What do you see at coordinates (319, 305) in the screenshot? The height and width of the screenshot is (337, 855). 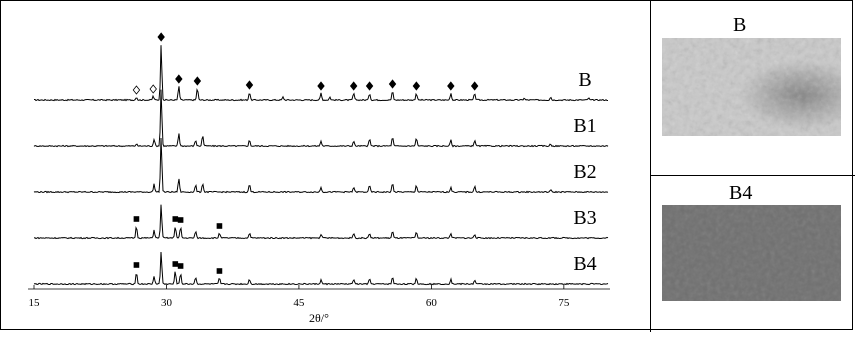 I see `x-axis: 2θ/° 15 30 45 60 75` at bounding box center [319, 305].